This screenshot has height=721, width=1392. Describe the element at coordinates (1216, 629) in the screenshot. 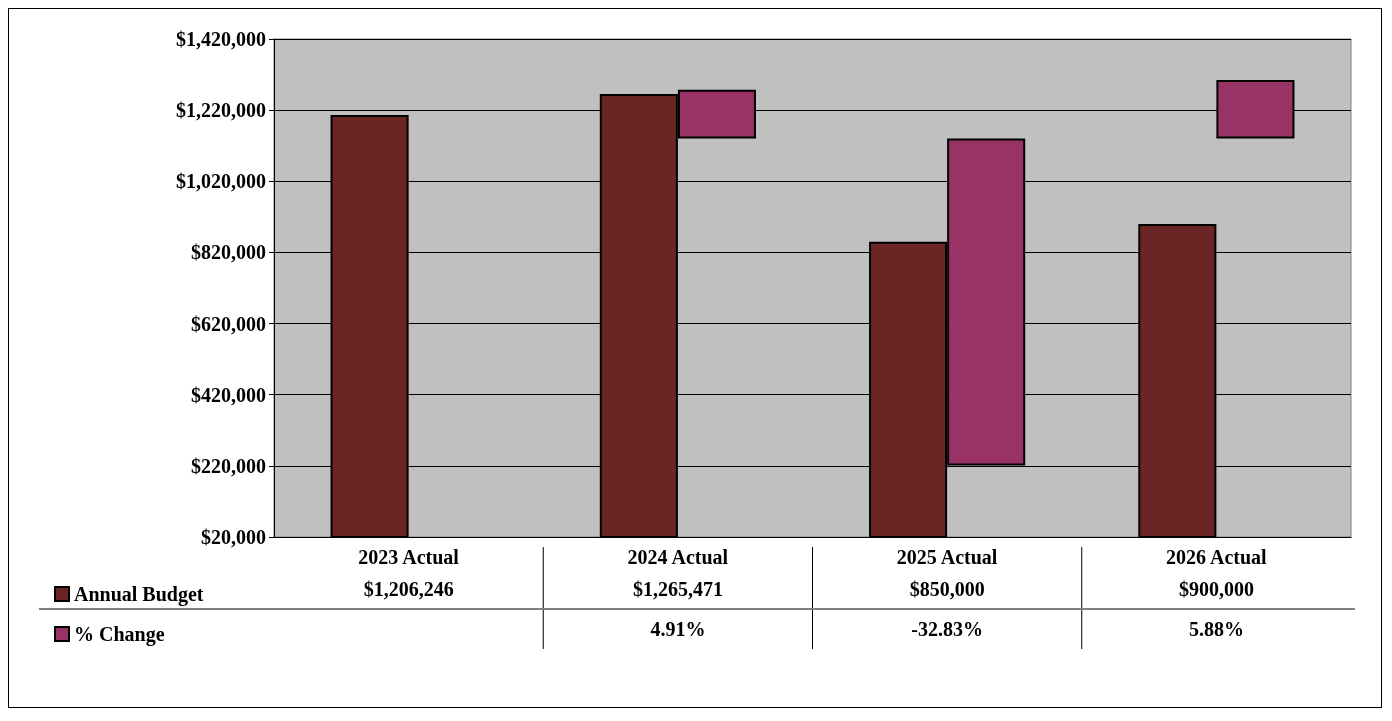

I see `data-label: 5.88%` at that location.